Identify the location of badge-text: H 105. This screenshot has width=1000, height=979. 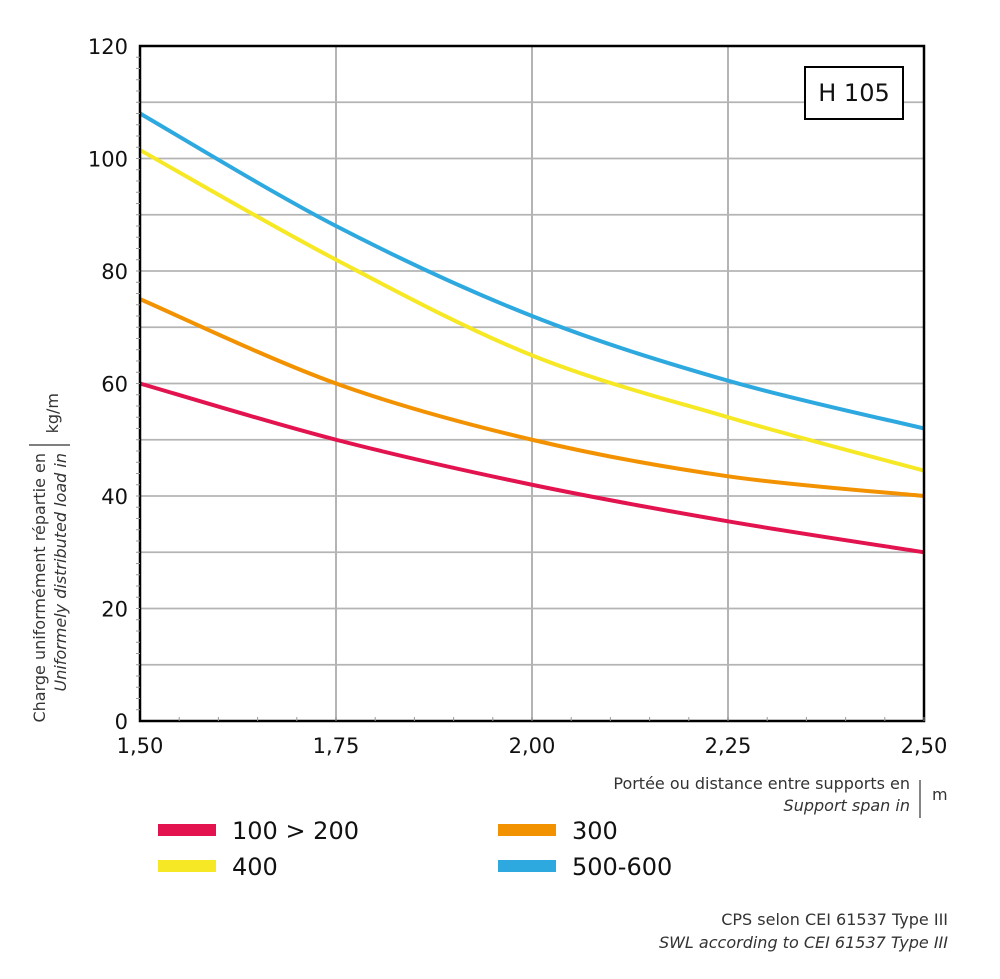
(853, 93).